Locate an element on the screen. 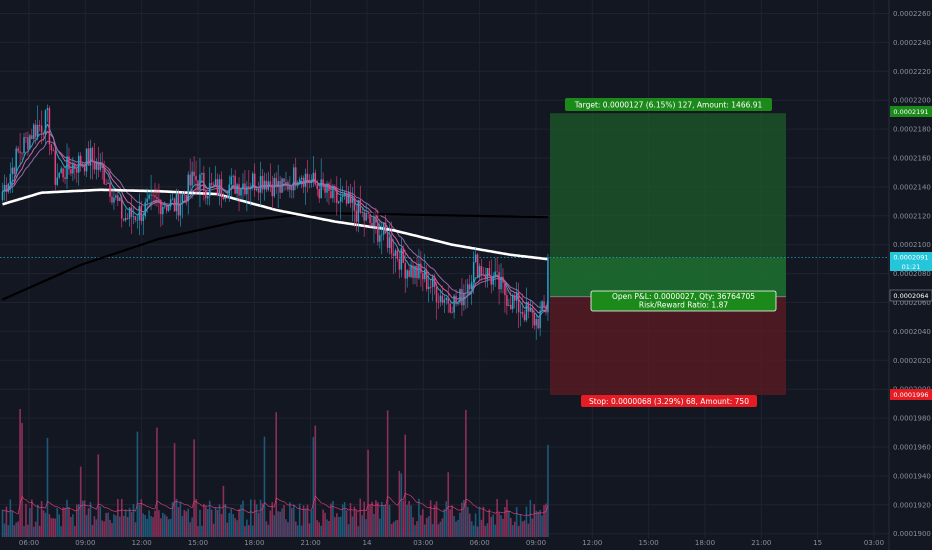 This screenshot has width=932, height=550. volume-bars is located at coordinates (275, 473).